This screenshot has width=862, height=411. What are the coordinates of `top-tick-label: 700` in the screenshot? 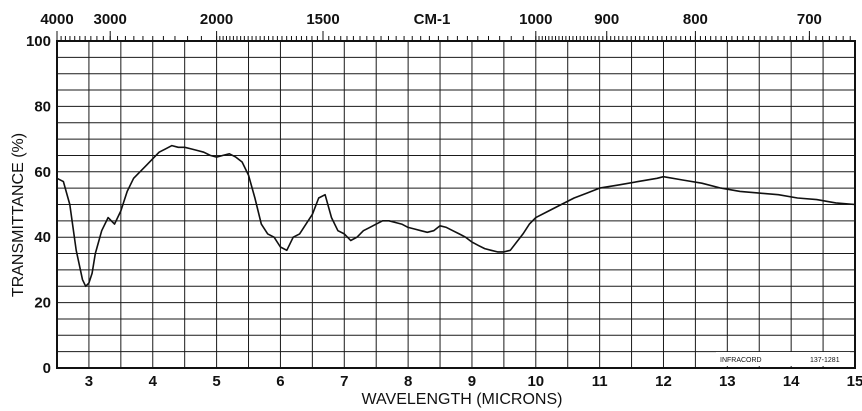 It's located at (809, 19).